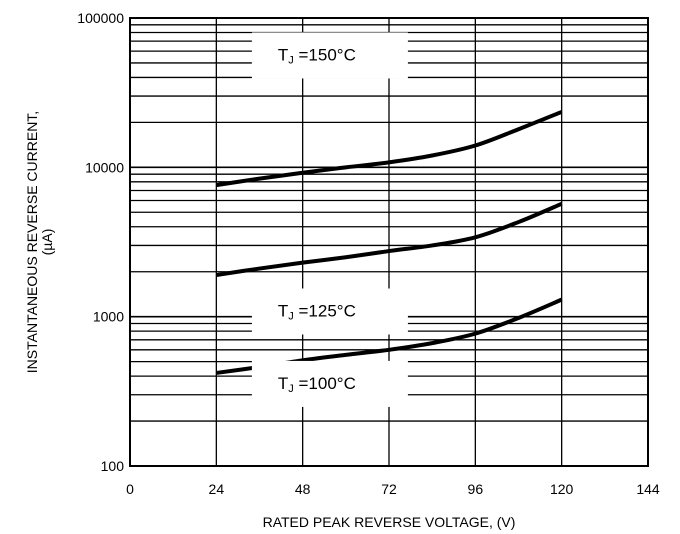 The height and width of the screenshot is (534, 680). I want to click on x-tick-label: 48, so click(303, 489).